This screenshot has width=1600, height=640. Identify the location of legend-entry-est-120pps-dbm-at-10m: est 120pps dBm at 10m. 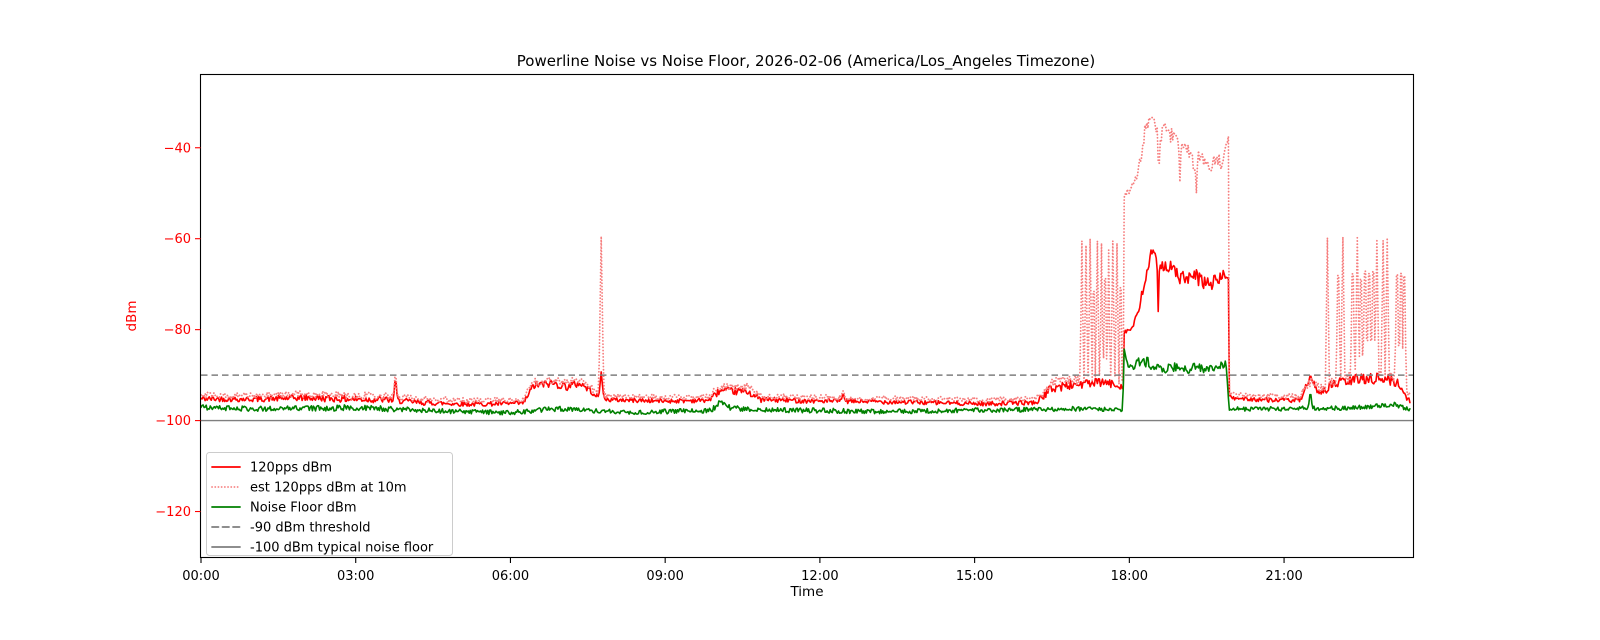
(309, 488).